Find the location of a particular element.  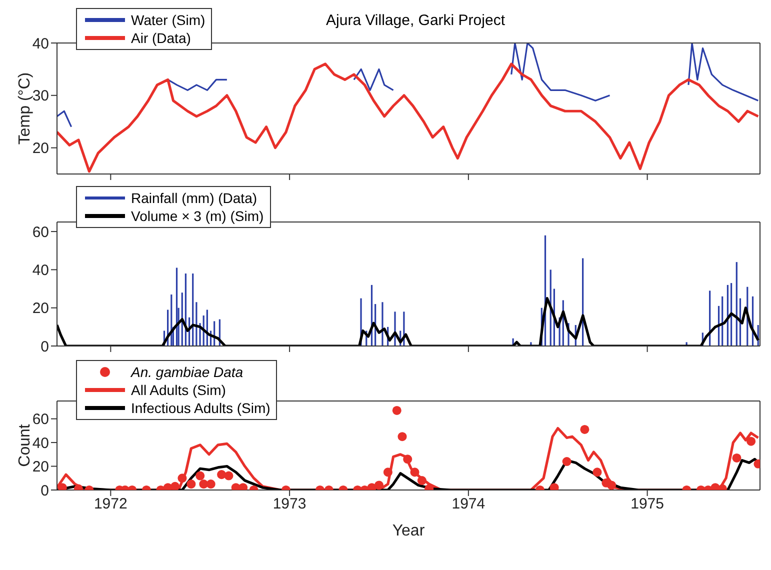

legend-label: Air (Data) is located at coordinates (161, 38).